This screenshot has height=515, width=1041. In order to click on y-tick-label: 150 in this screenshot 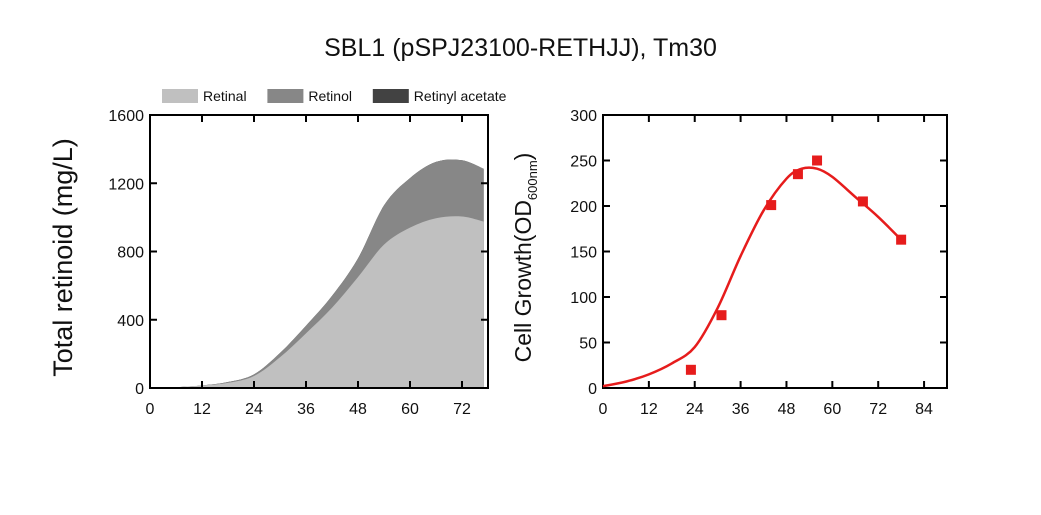, I will do `click(583, 253)`.